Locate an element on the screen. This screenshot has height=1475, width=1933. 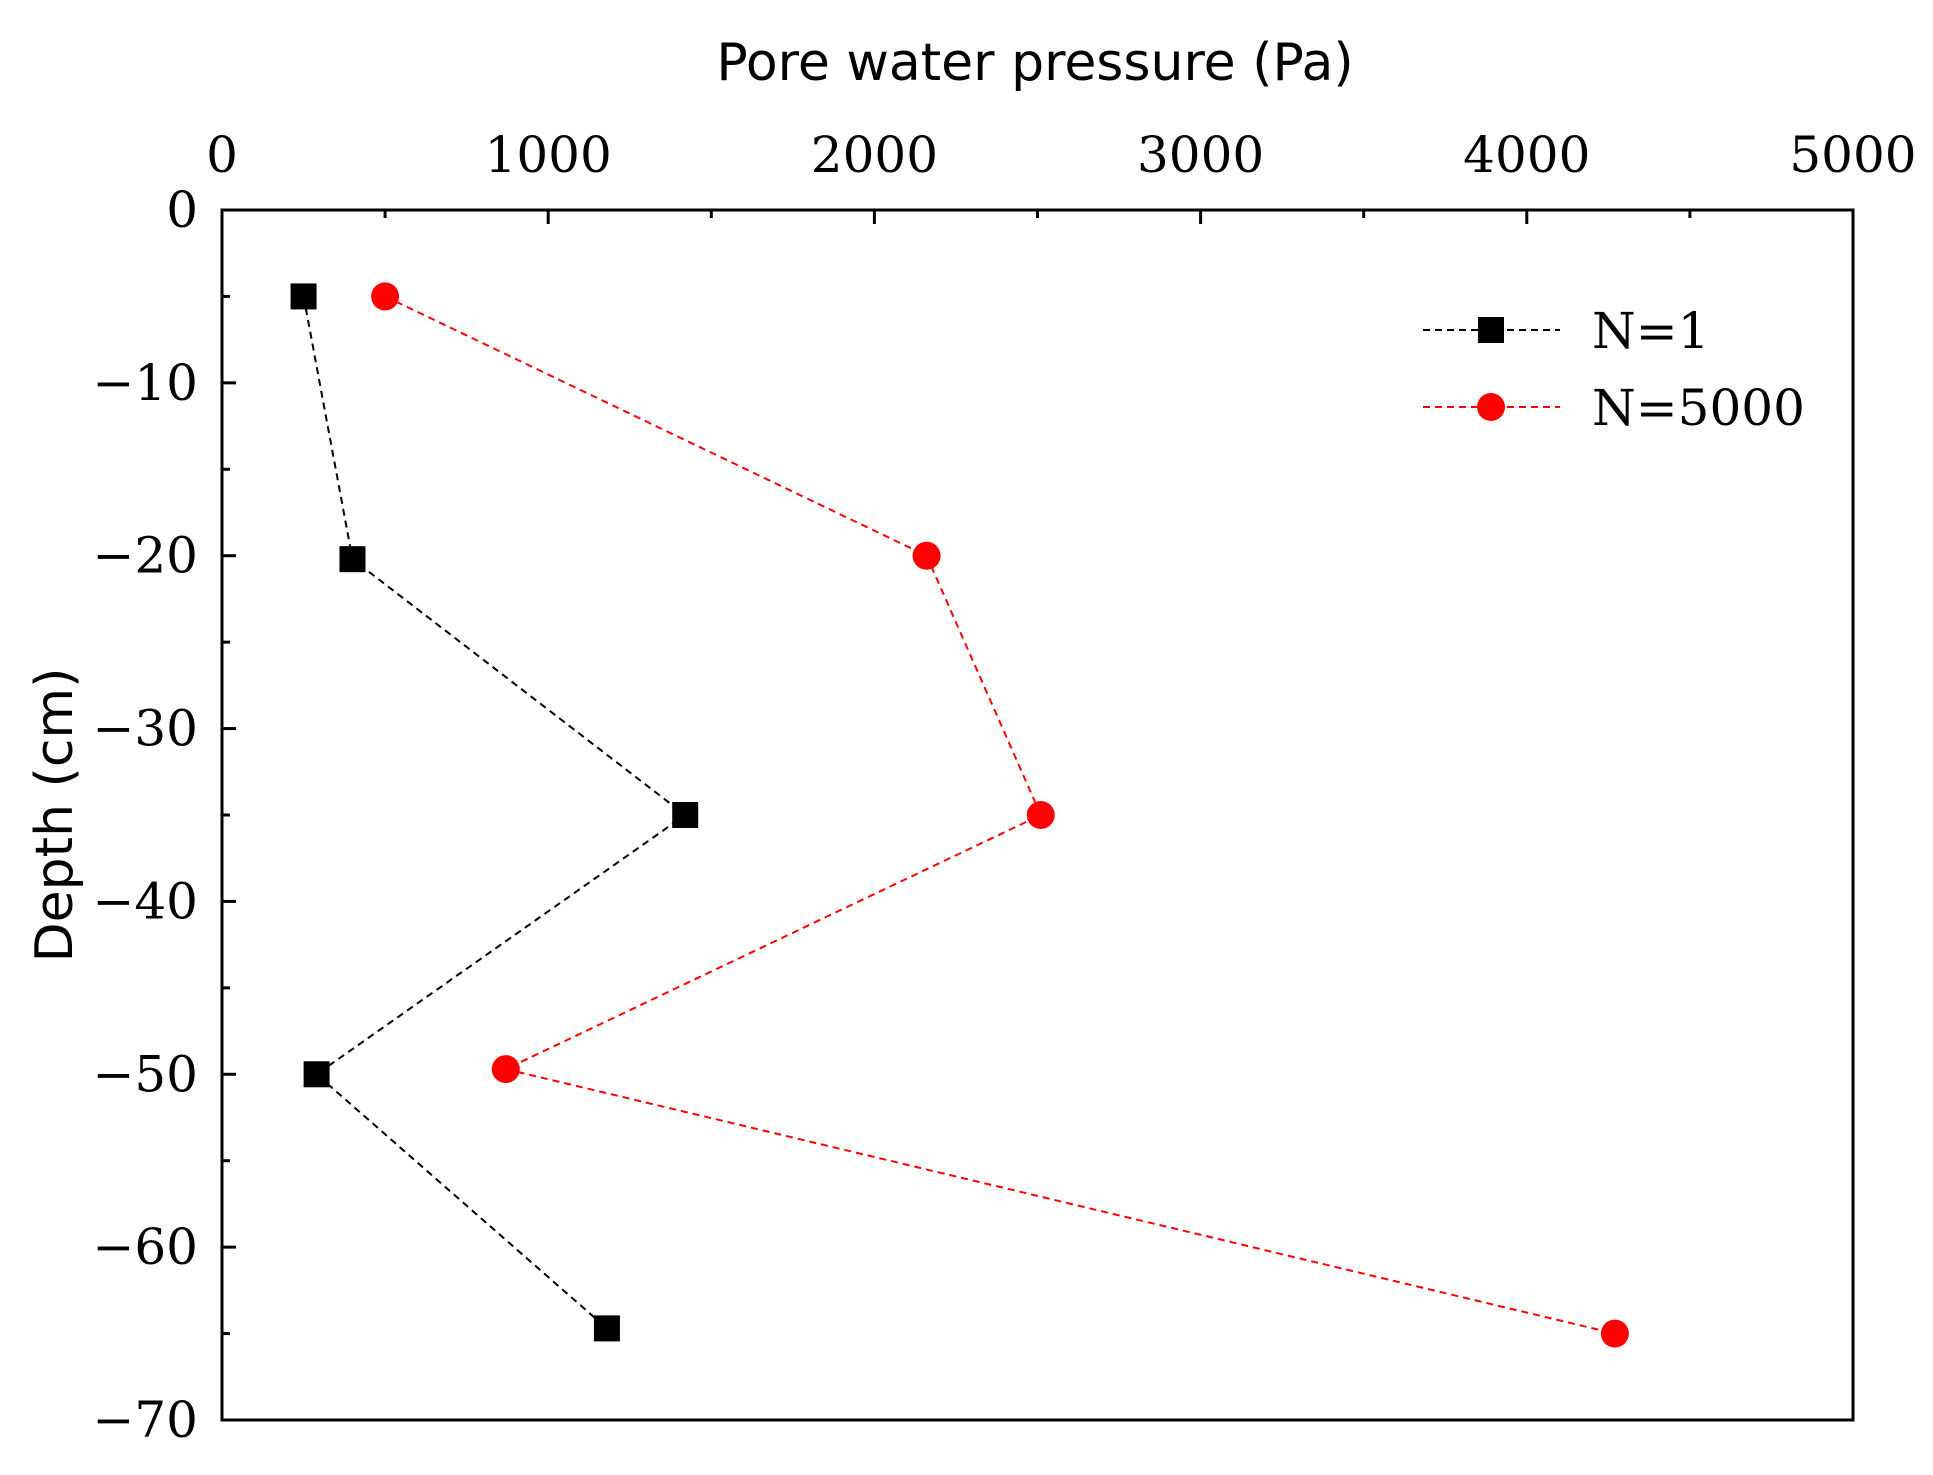
y-tick-label: −10 is located at coordinates (145, 383).